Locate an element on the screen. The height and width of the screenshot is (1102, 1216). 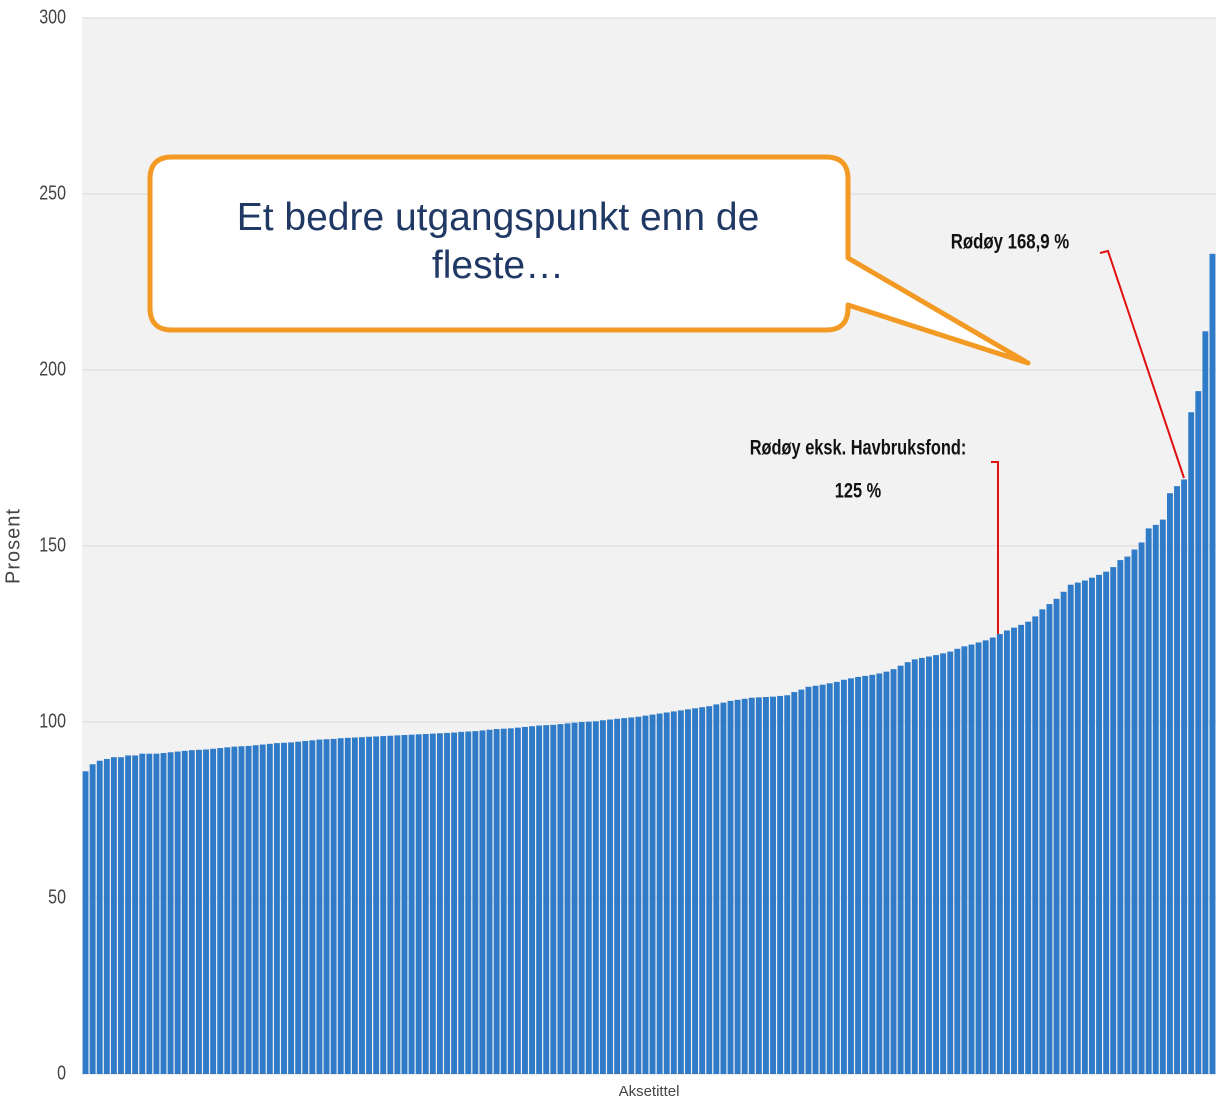
y-tick-label: 300 is located at coordinates (52, 17).